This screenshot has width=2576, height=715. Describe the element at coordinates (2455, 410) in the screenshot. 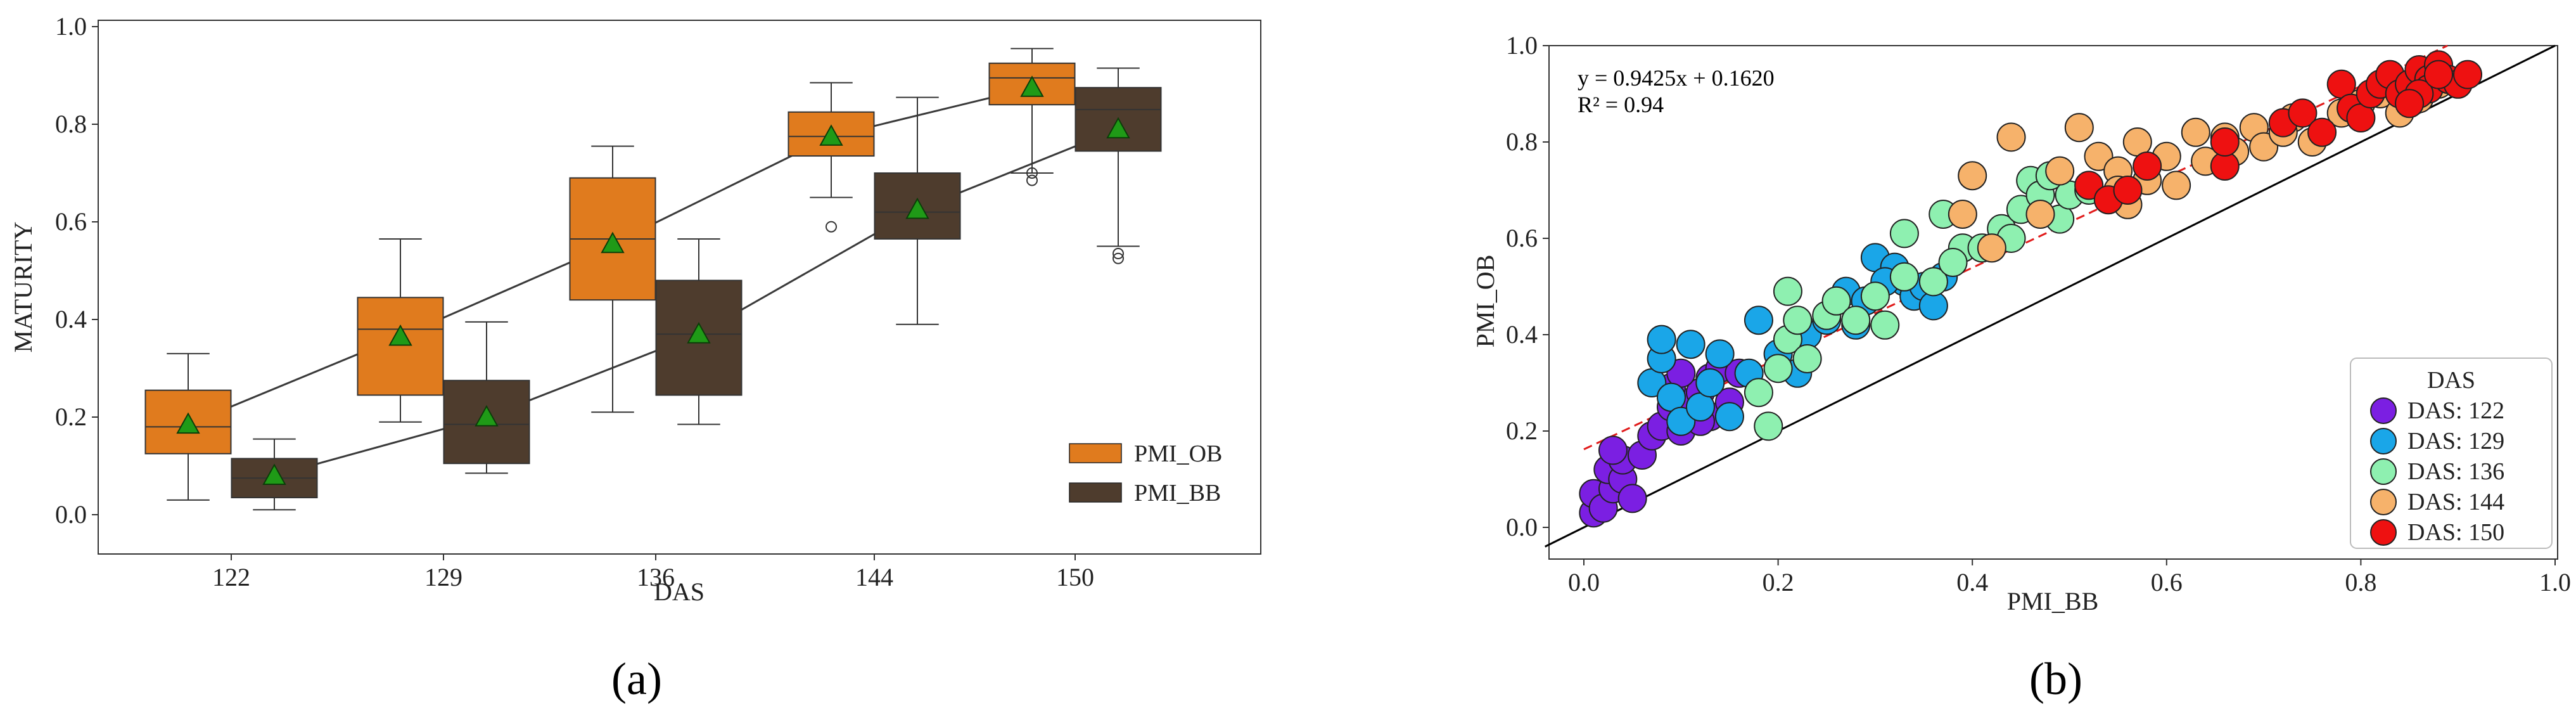

I see `legend-label: DAS: 122` at that location.